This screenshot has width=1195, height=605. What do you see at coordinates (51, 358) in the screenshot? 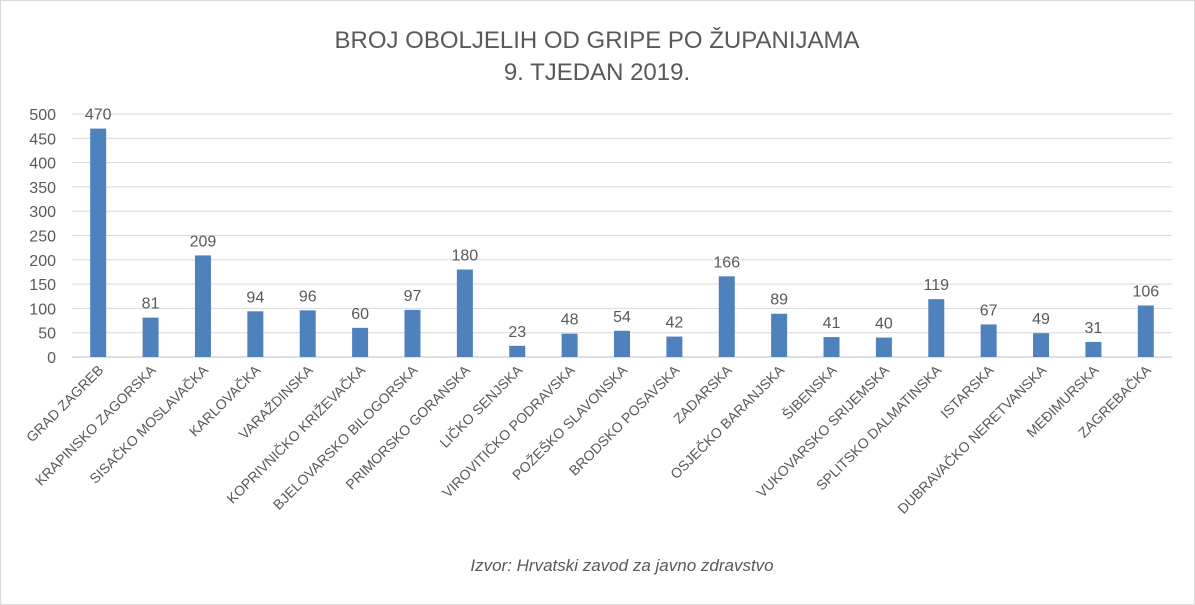
I see `y-tick-label: 0` at bounding box center [51, 358].